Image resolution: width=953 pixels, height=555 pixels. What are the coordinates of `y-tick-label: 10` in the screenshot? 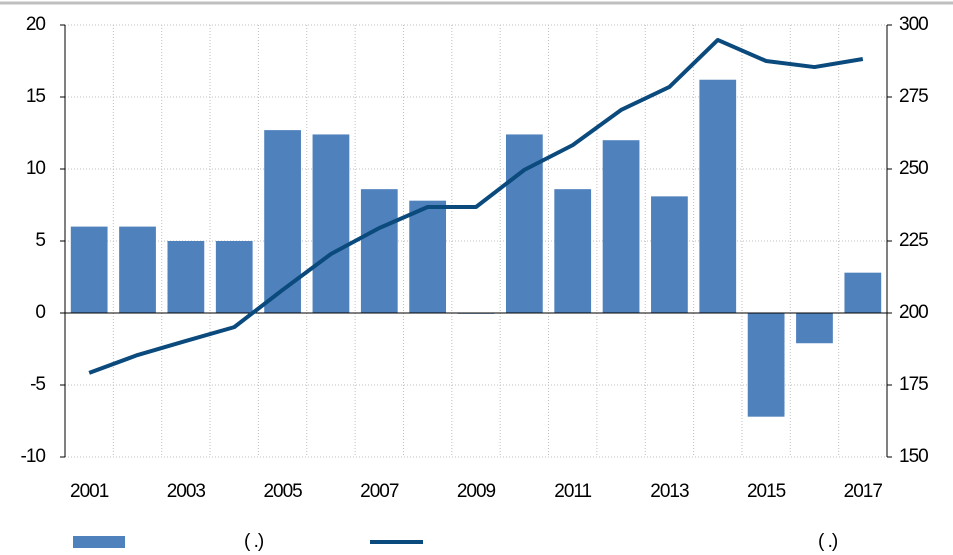 It's located at (36, 168).